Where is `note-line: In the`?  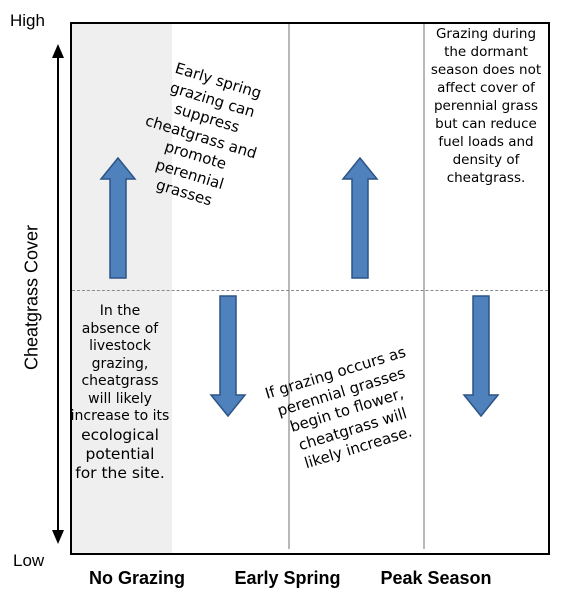
note-line: In the is located at coordinates (120, 311).